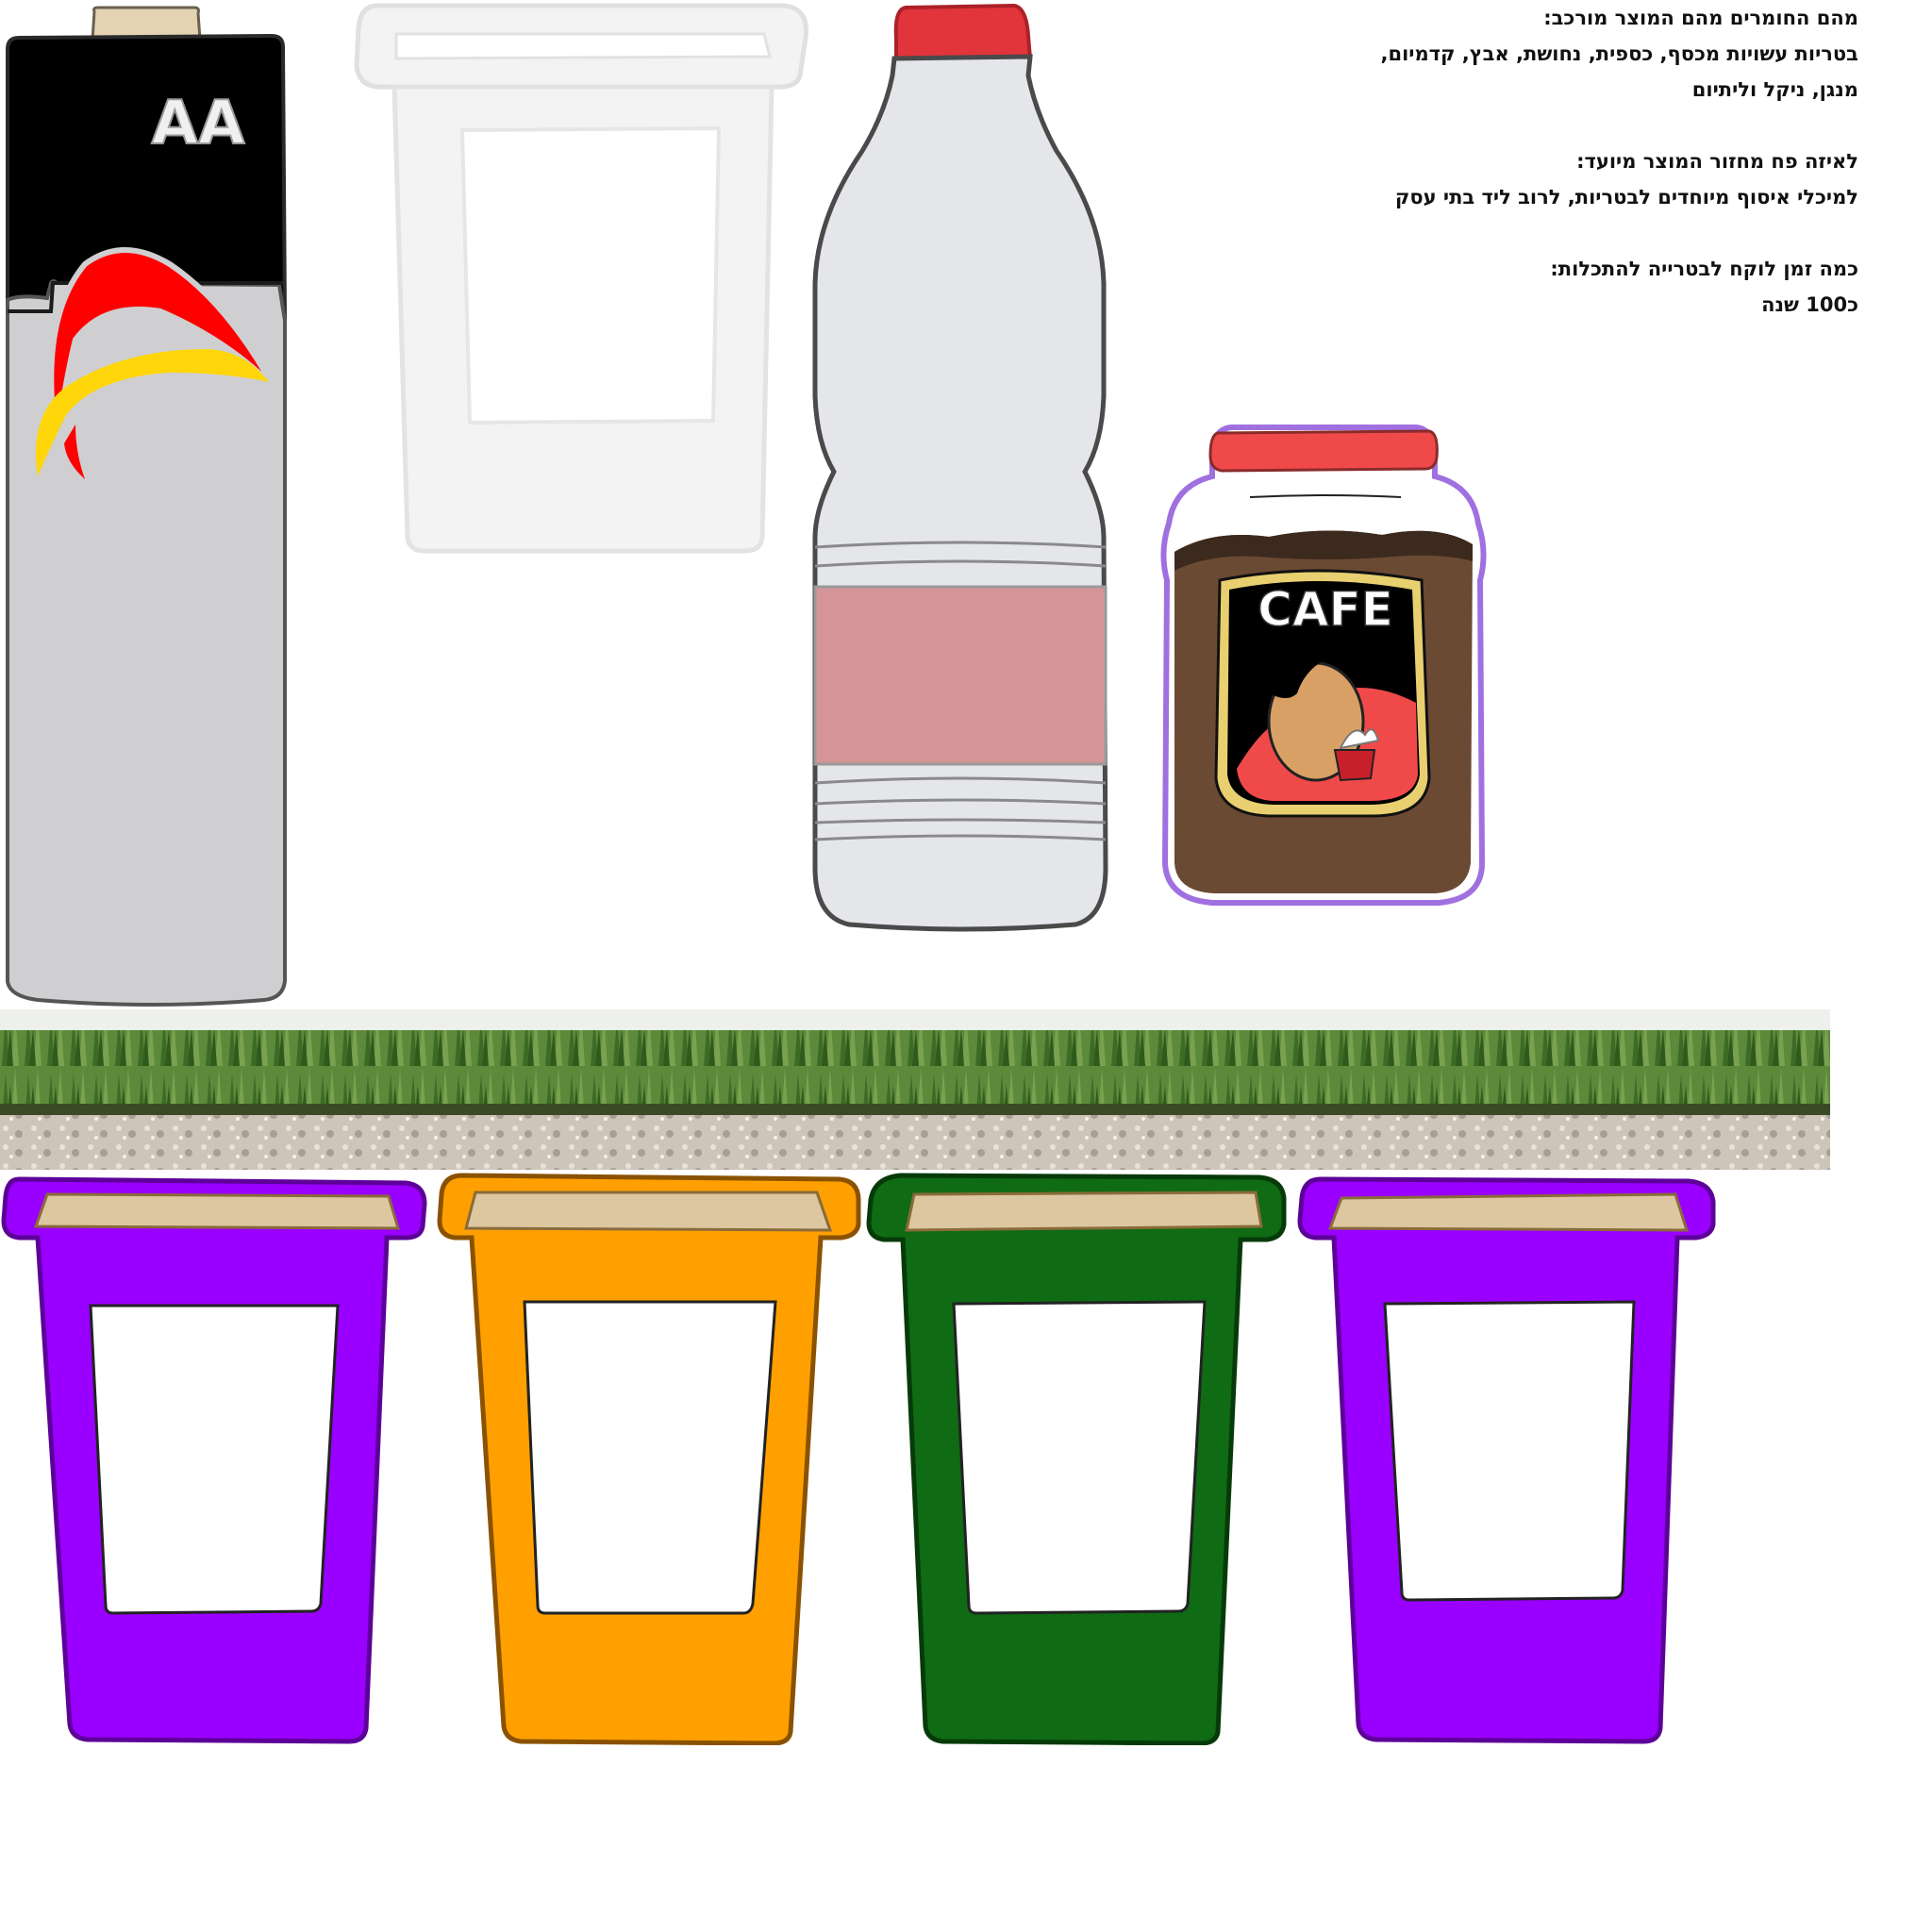 This screenshot has width=1932, height=1932. Describe the element at coordinates (1325, 610) in the screenshot. I see `jar-label: CAFE` at that location.